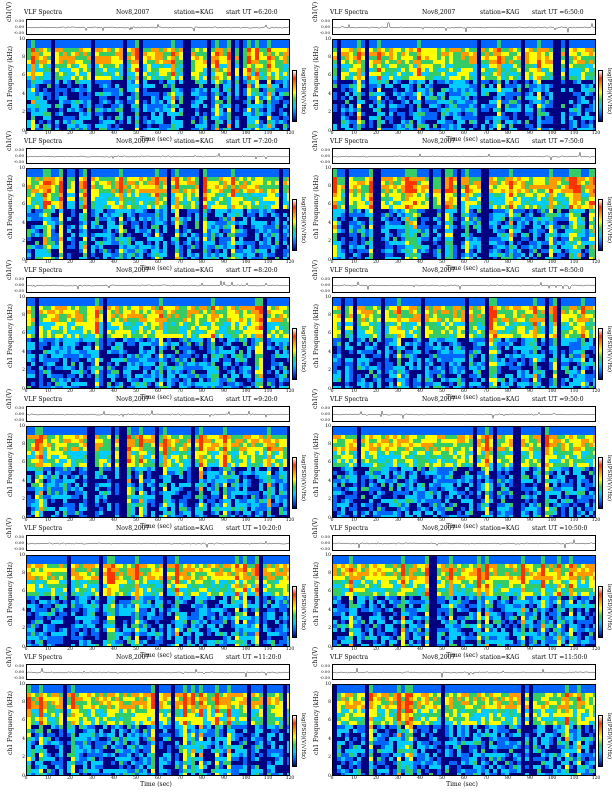  I want to click on ch-axis-label: ch1(V), so click(9, 11).